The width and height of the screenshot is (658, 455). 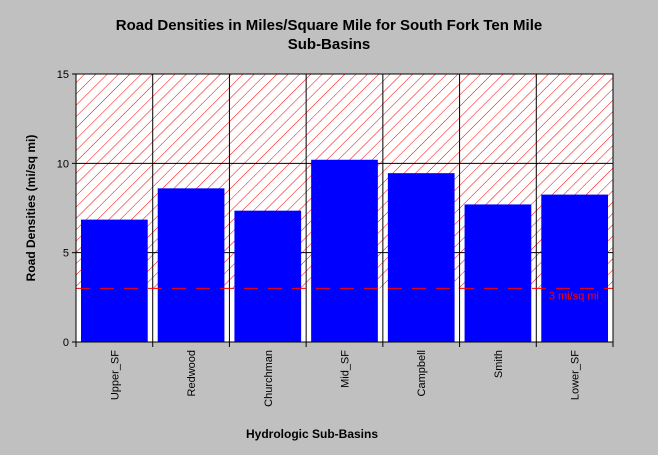 I want to click on x-tick-label: Campbell, so click(x=422, y=373).